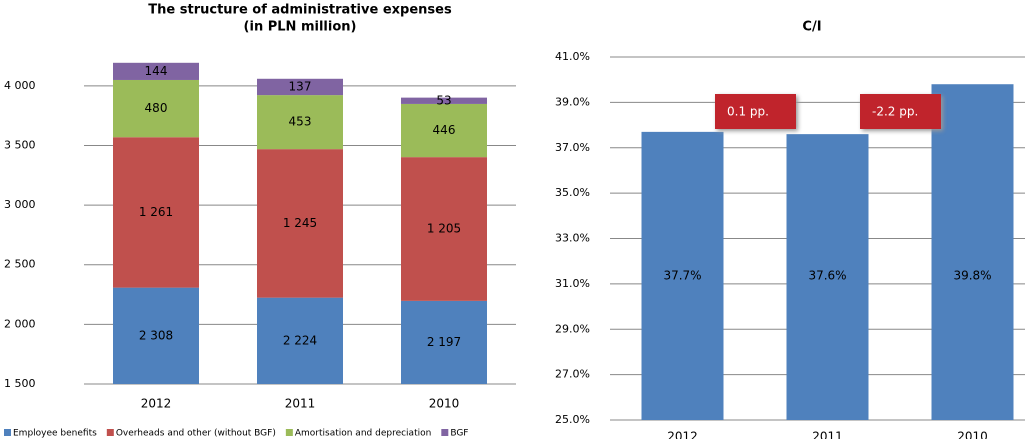  Describe the element at coordinates (572, 374) in the screenshot. I see `y-tick-label: 27.0%` at that location.